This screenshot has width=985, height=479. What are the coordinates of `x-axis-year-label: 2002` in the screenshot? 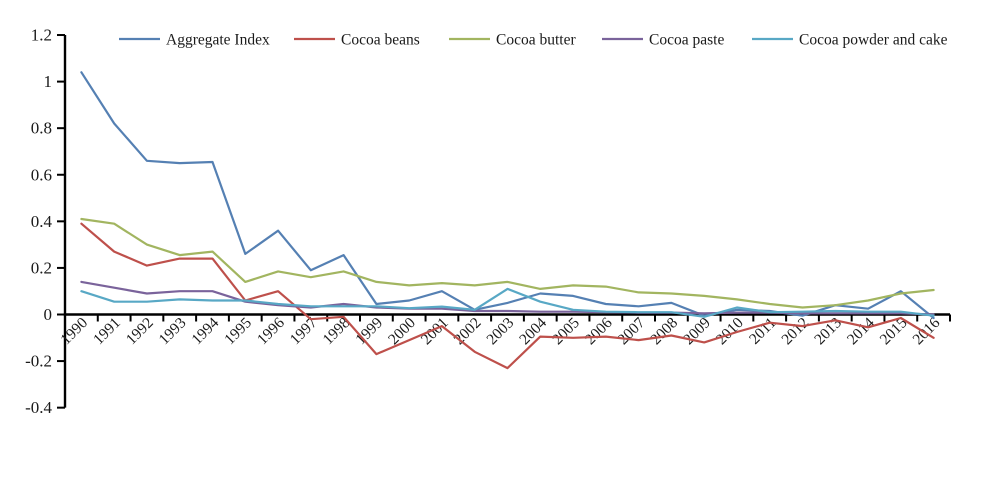 It's located at (468, 331).